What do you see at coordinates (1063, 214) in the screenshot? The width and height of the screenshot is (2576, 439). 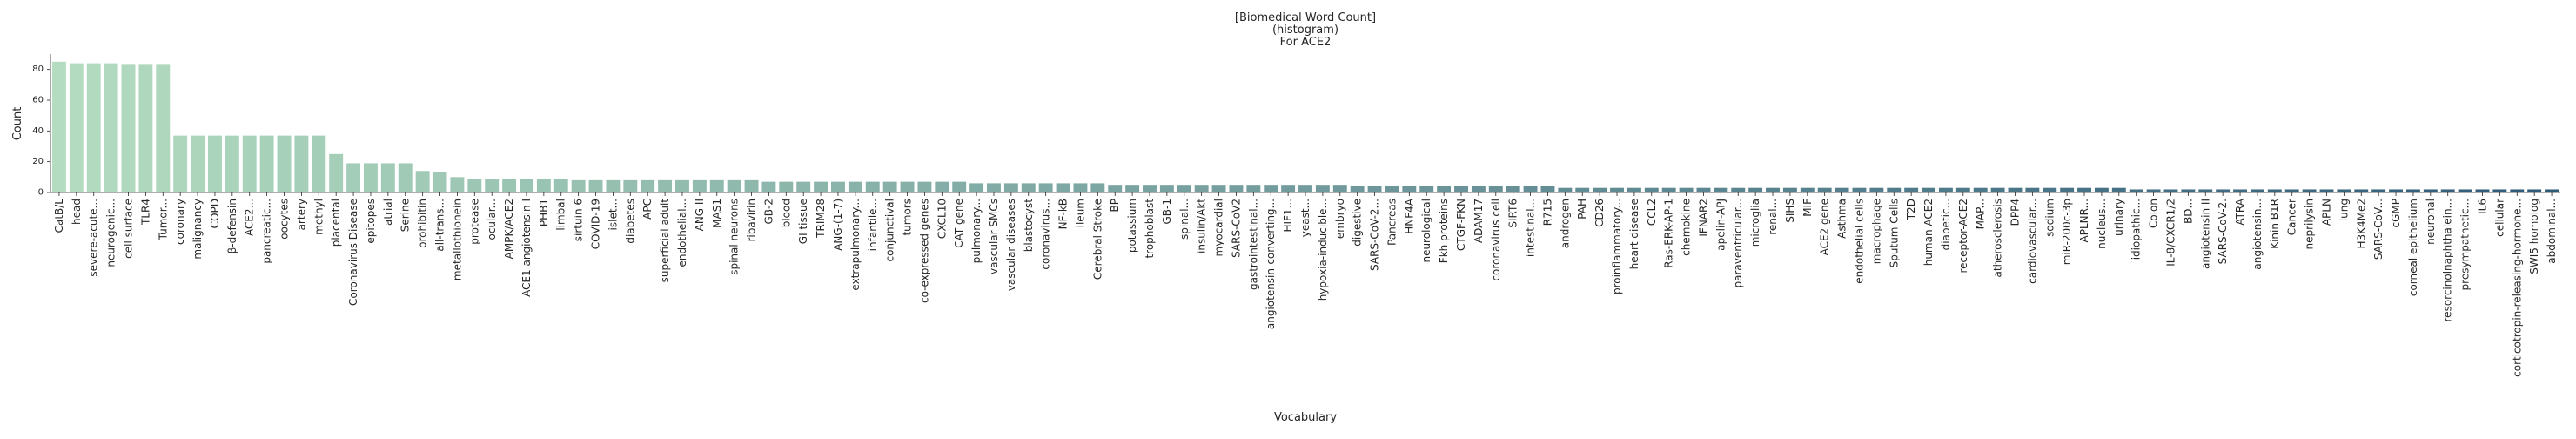 I see `x-tick-label: NF-kB` at bounding box center [1063, 214].